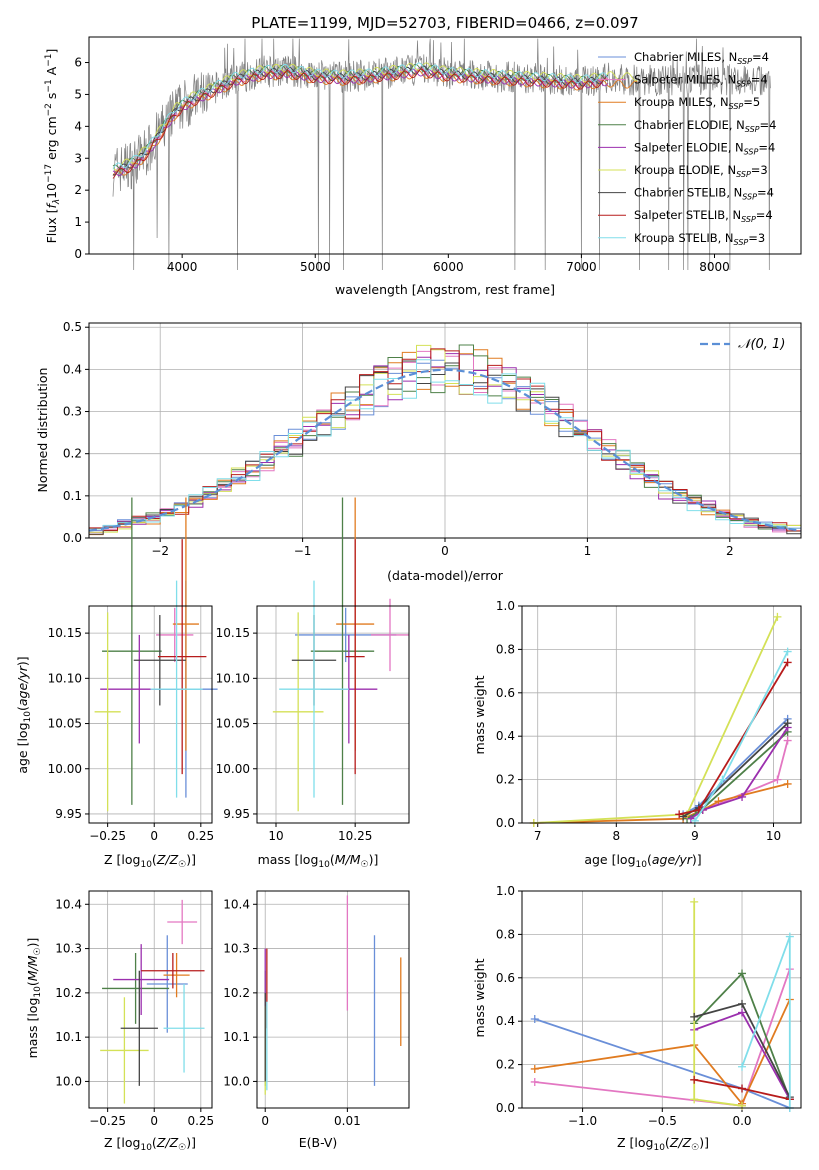 Image resolution: width=819 pixels, height=1170 pixels. Describe the element at coordinates (34, 998) in the screenshot. I see `mass-z-ylabel: mass [log10(M/M☉)]` at that location.